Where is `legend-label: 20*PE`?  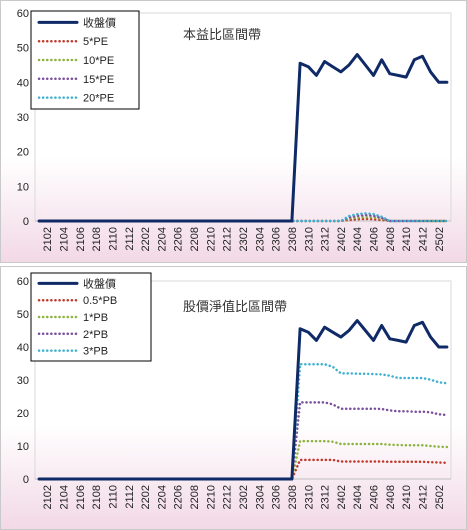
legend-label: 20*PE is located at coordinates (98, 99).